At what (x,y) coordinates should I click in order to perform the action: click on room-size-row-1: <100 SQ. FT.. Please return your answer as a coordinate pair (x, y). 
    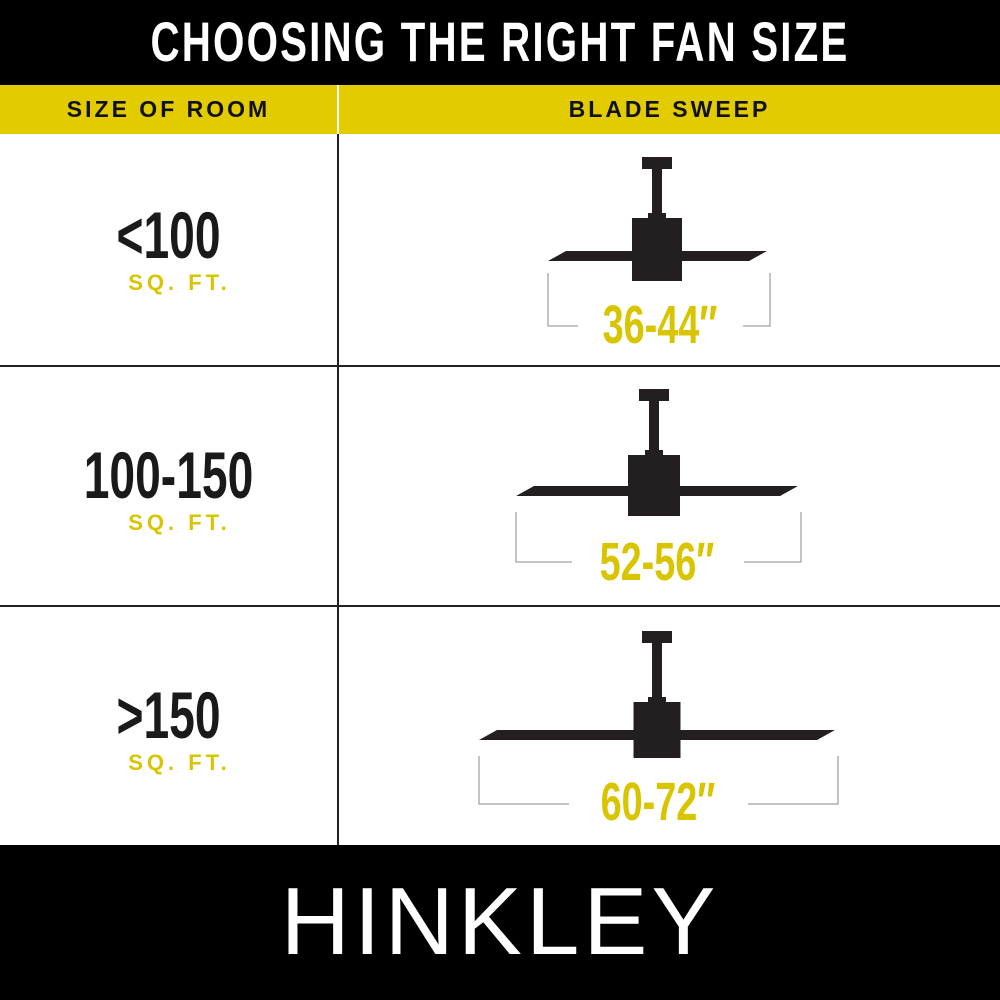
    Looking at the image, I should click on (168, 248).